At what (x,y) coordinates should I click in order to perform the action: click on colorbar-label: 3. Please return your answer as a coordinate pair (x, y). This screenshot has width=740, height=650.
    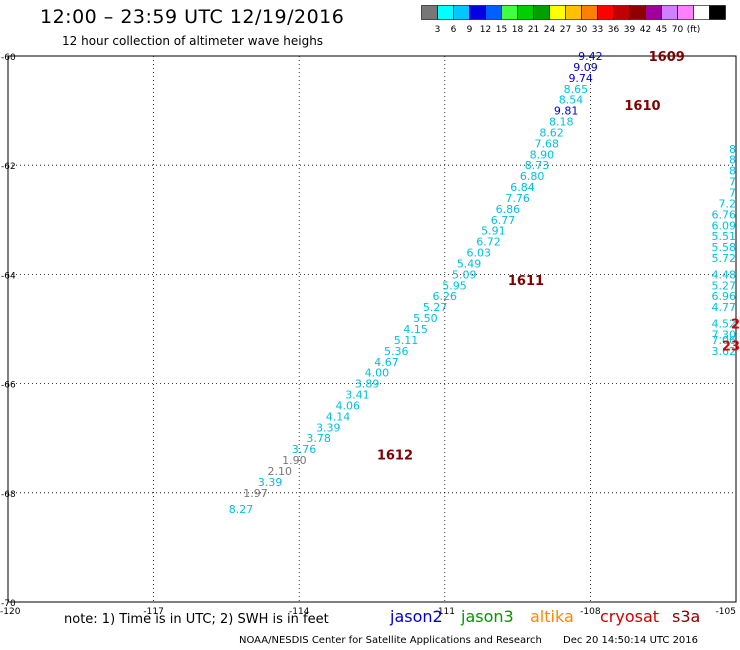
    Looking at the image, I should click on (438, 30).